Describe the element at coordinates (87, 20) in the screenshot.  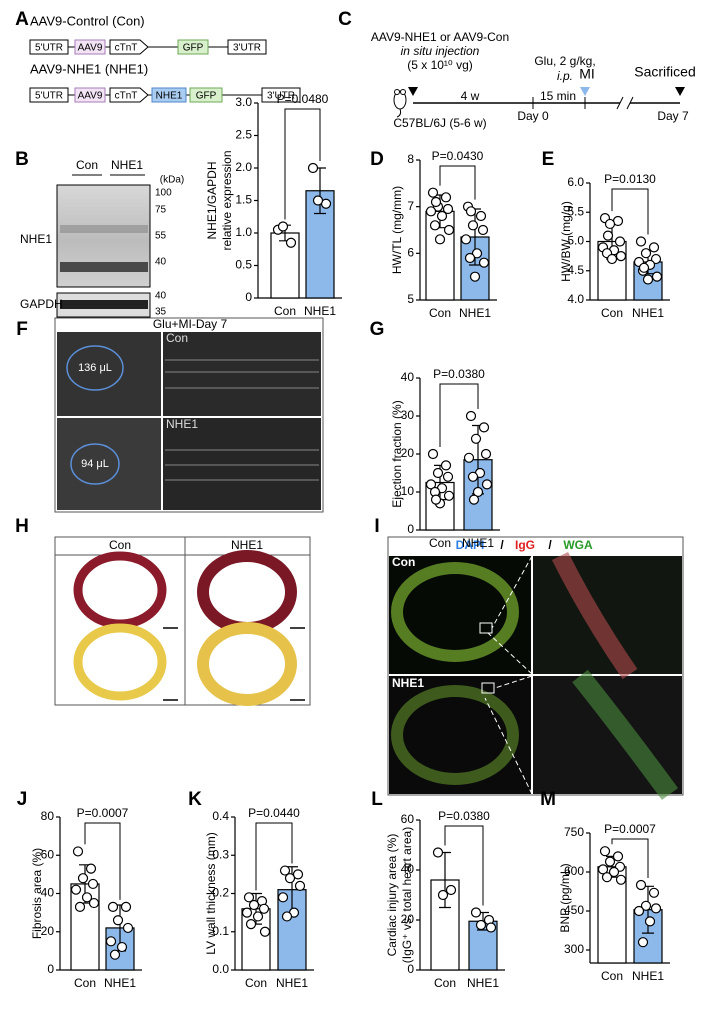
I see `construct-name: AAV9-Control (Con)` at that location.